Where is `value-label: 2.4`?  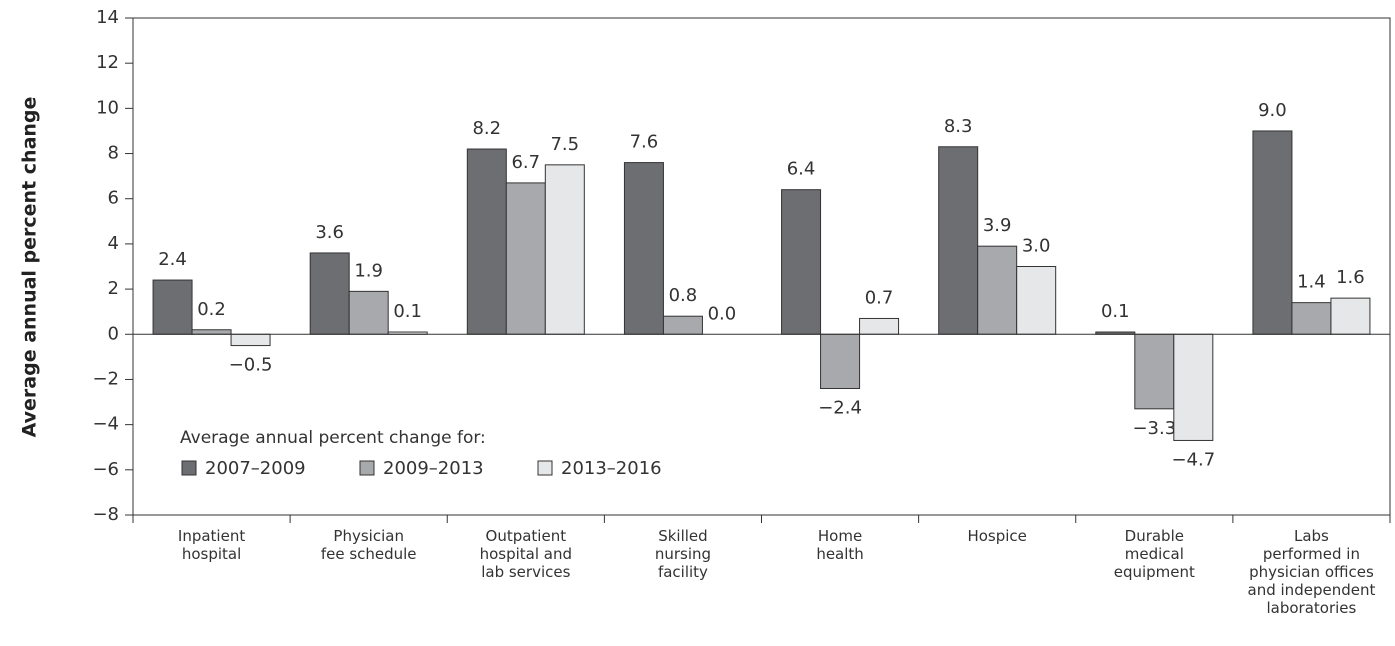
value-label: 2.4 is located at coordinates (172, 259).